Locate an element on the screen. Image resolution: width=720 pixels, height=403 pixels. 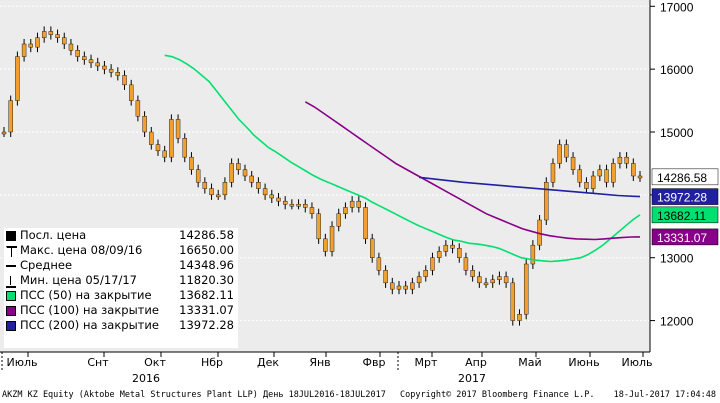
footer-copyright: Copyright© 2017 Bloomberg Finance L.P. is located at coordinates (497, 395).